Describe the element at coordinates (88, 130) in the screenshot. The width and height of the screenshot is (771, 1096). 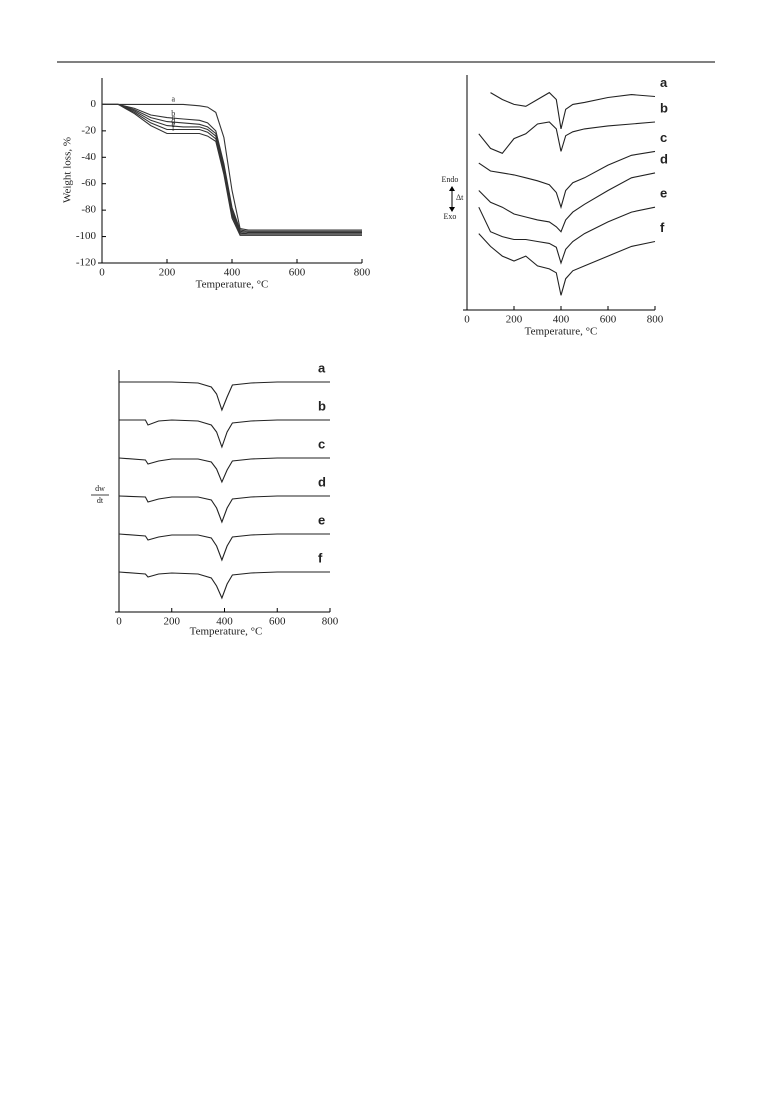
I see `y-tick-label: -20` at that location.